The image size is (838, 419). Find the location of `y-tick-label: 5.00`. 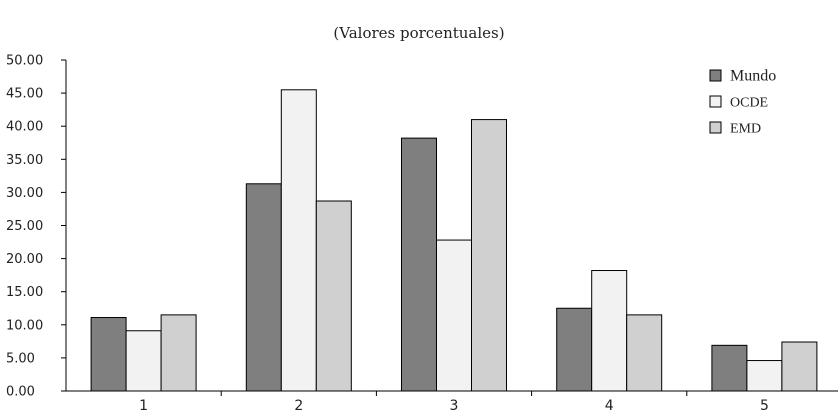

y-tick-label: 5.00 is located at coordinates (20, 358).